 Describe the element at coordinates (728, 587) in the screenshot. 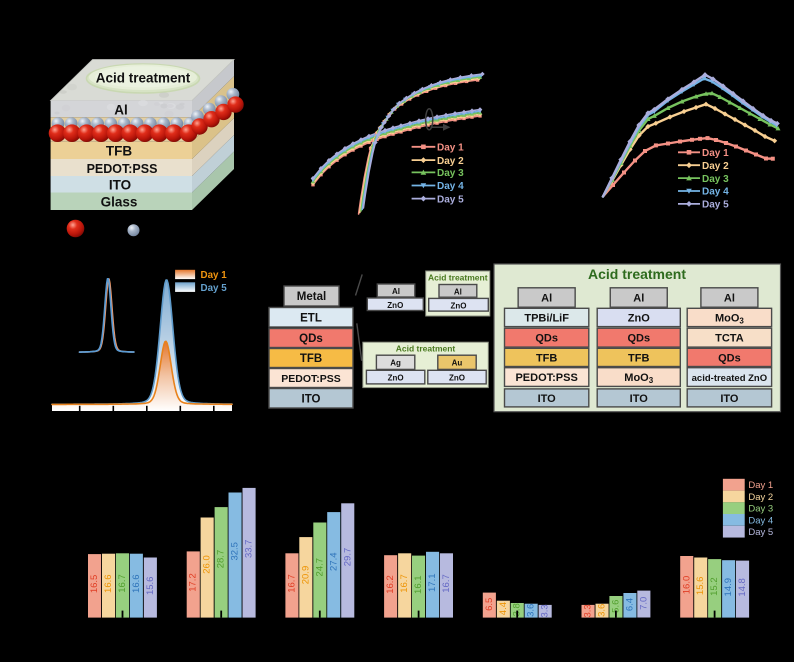

I see `svg-text: 14.9` at that location.